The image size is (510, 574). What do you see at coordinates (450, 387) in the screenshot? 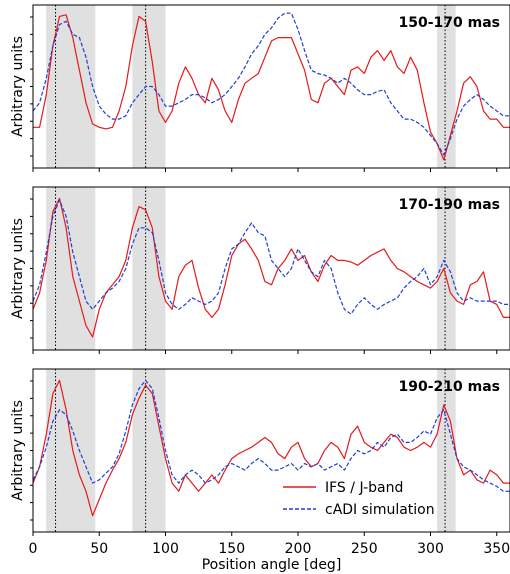
I see `panel-title: 190-210 mas` at bounding box center [450, 387].